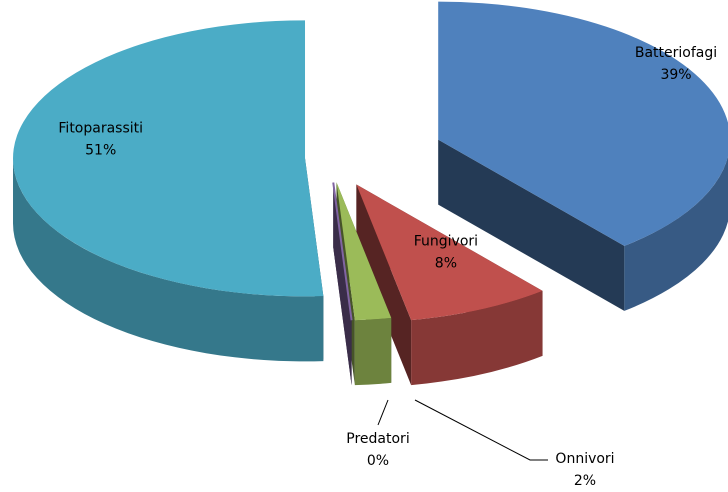 The image size is (728, 492). I want to click on slice-value: 0%, so click(378, 461).